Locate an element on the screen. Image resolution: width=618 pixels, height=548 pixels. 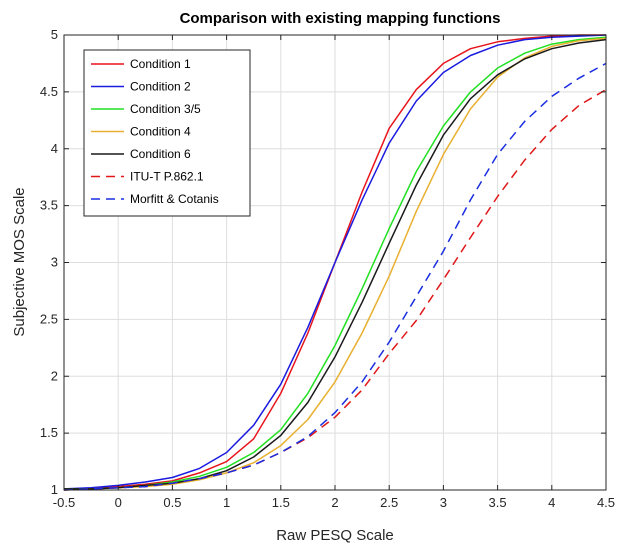
legend-label-6: ITU-T P.862.1 is located at coordinates (167, 177).